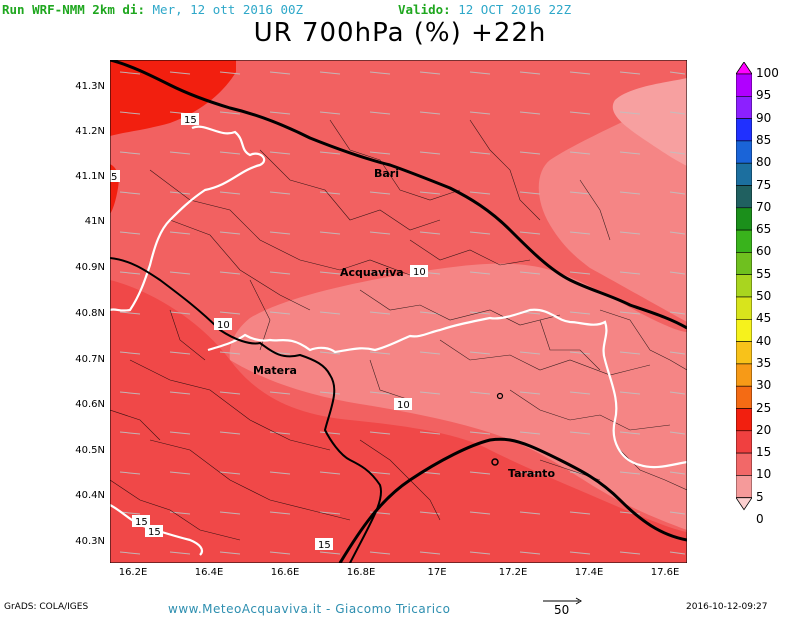  I want to click on colorbar-label: 50, so click(764, 296).